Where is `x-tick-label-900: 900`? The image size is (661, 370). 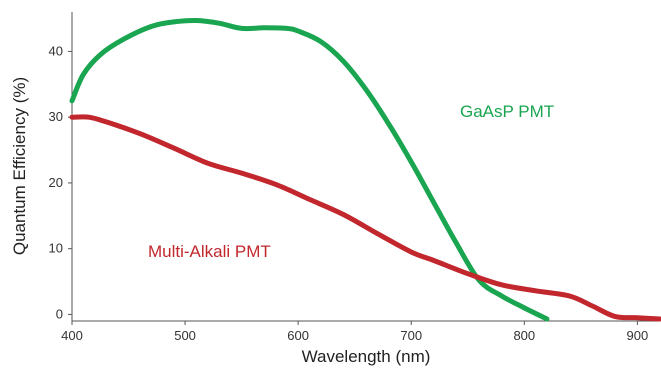
x-tick-label-900: 900 is located at coordinates (638, 335).